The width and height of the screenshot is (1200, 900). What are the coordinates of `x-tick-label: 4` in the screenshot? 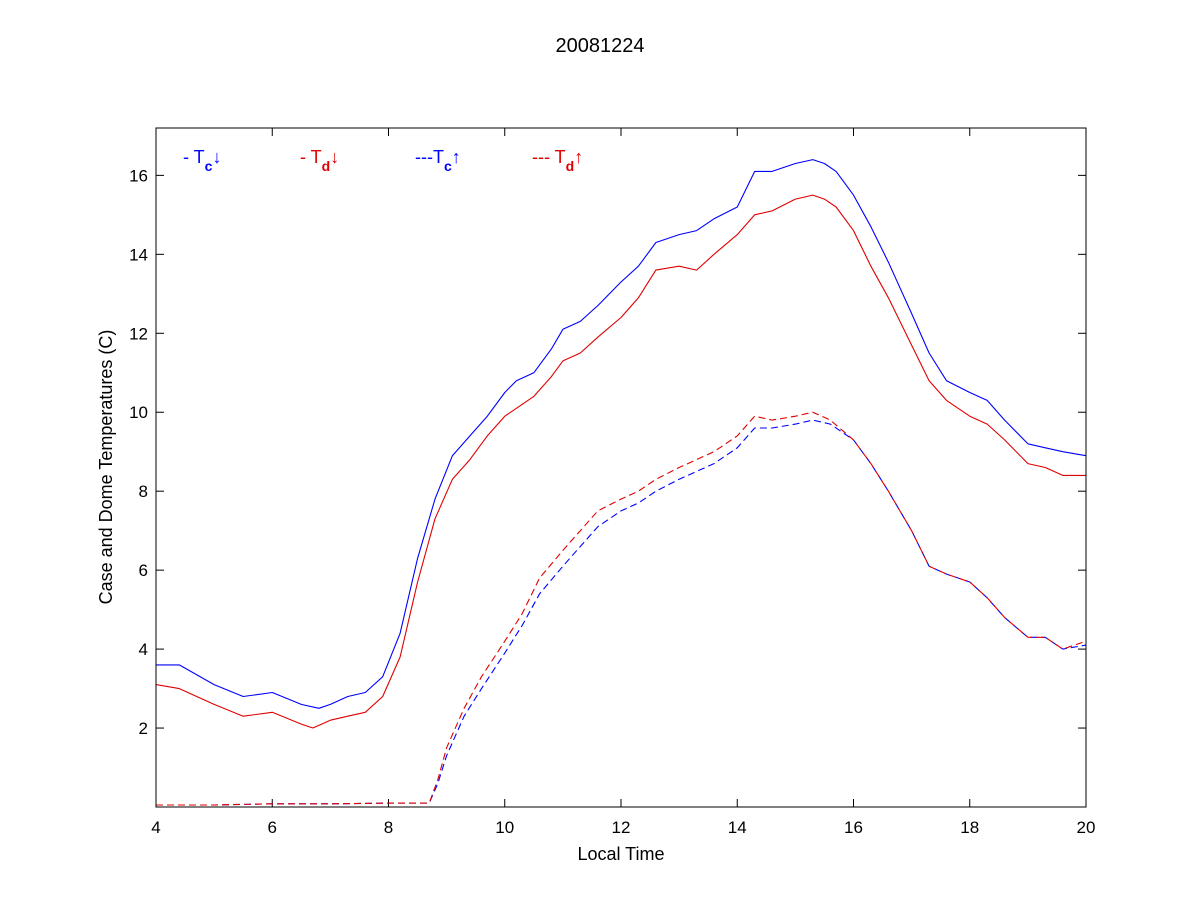 It's located at (155, 827).